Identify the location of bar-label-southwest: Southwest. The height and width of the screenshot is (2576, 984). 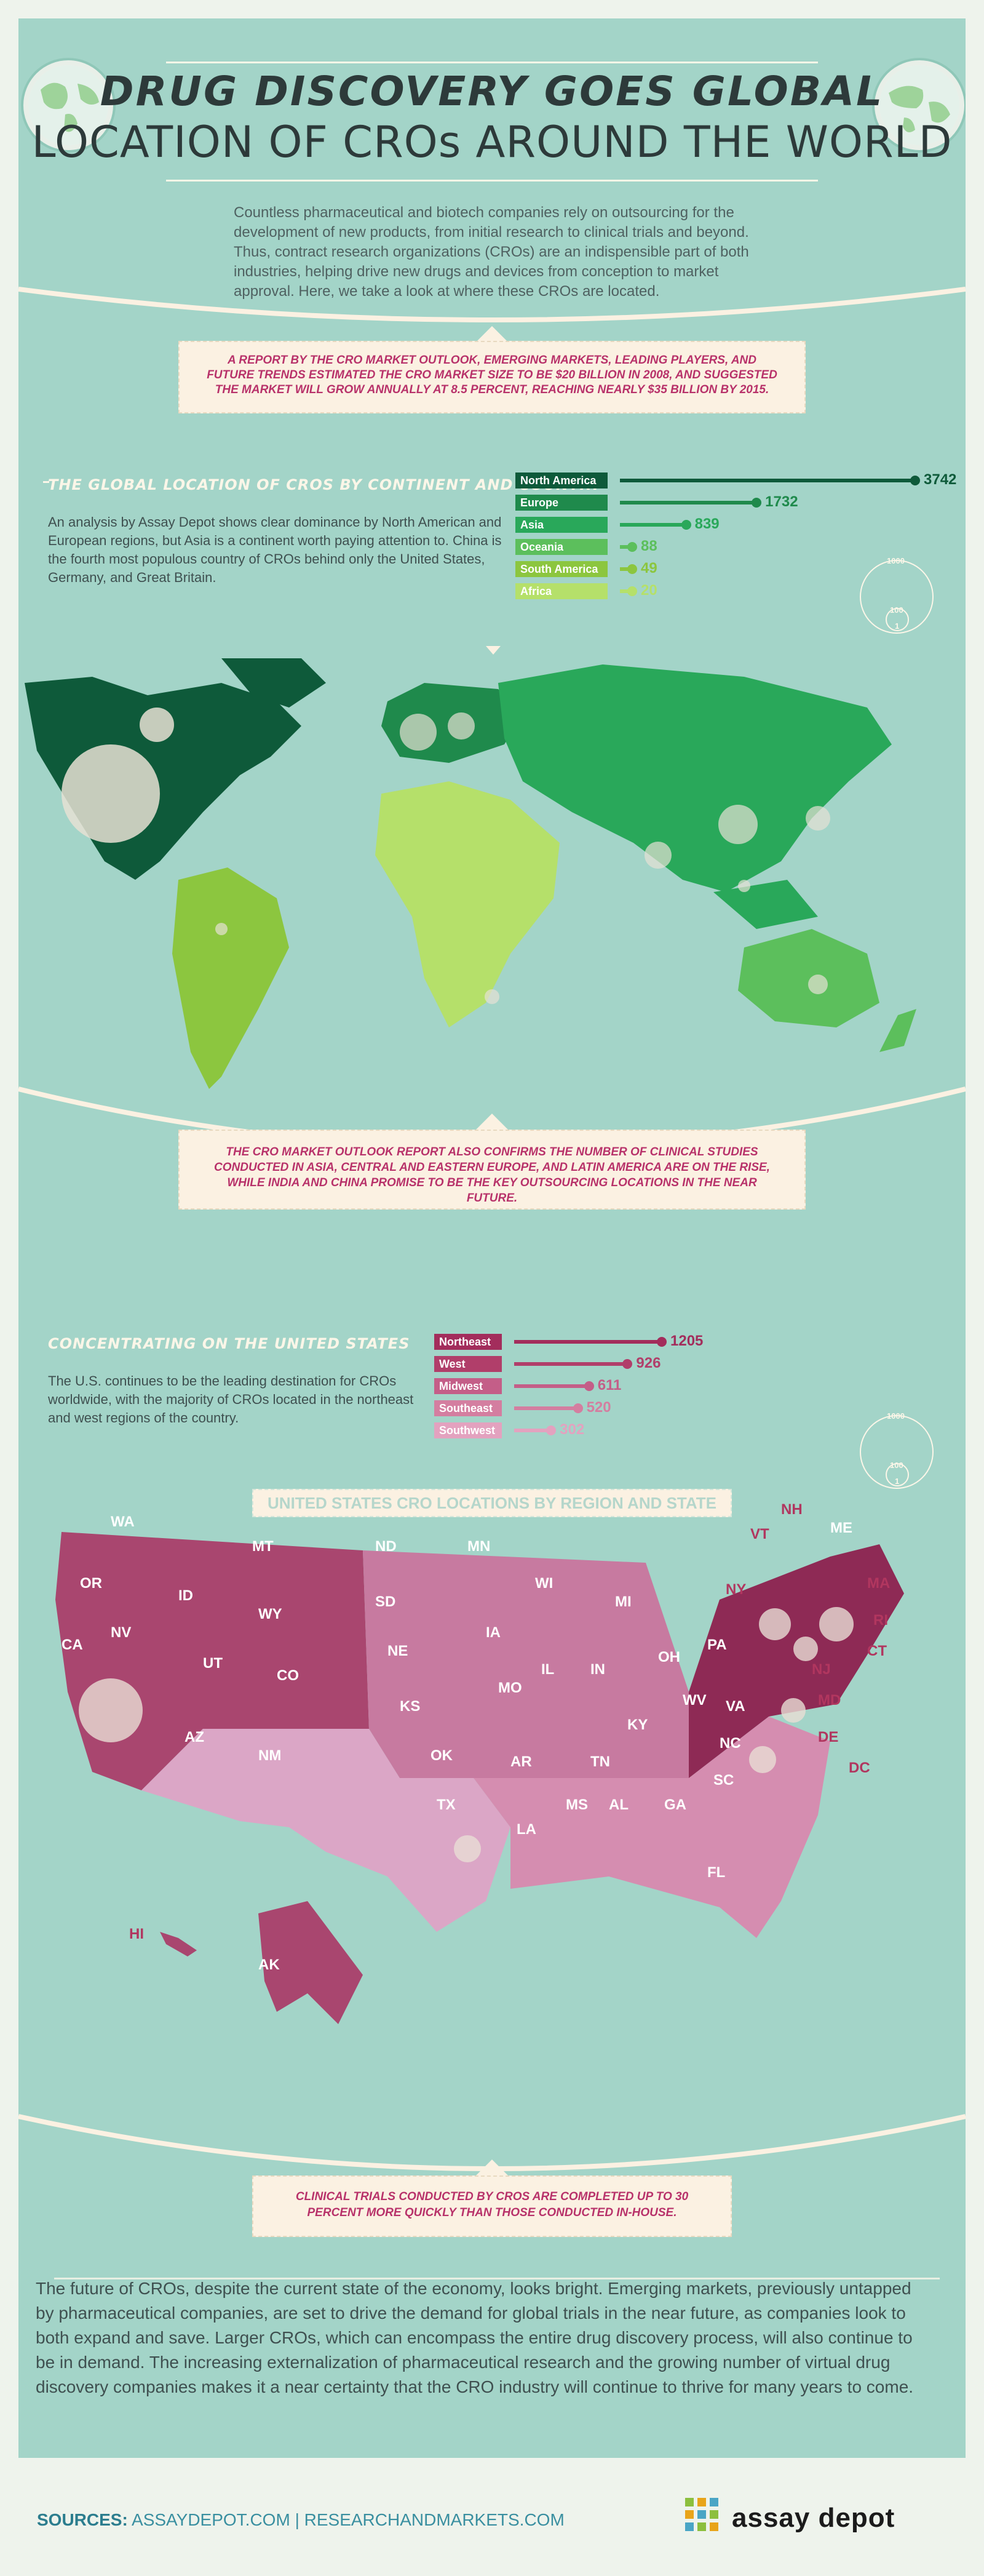
(468, 1430).